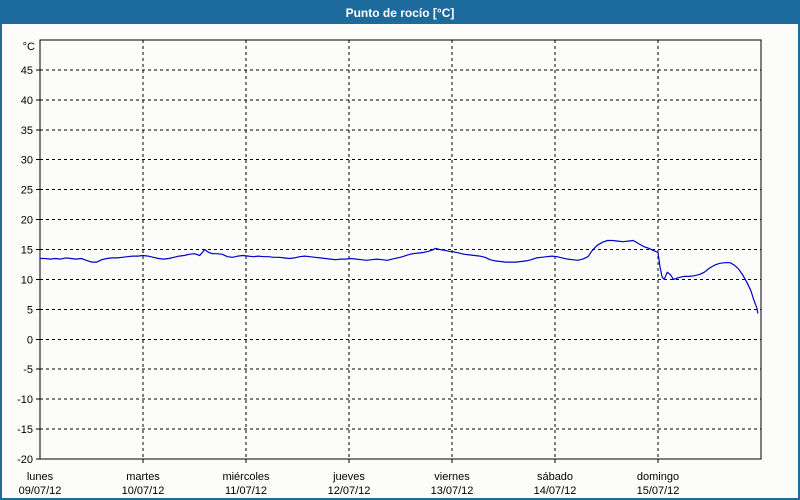 This screenshot has height=500, width=800. Describe the element at coordinates (246, 477) in the screenshot. I see `x-day-label: miércoles` at that location.